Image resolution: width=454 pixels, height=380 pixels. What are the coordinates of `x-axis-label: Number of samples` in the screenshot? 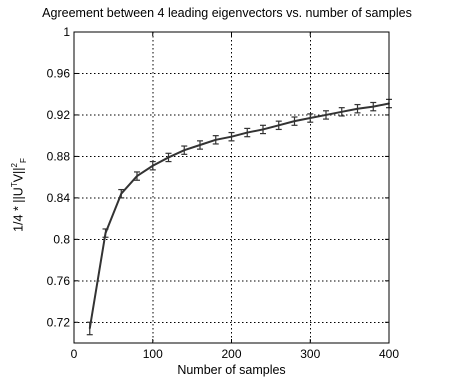 It's located at (231, 370).